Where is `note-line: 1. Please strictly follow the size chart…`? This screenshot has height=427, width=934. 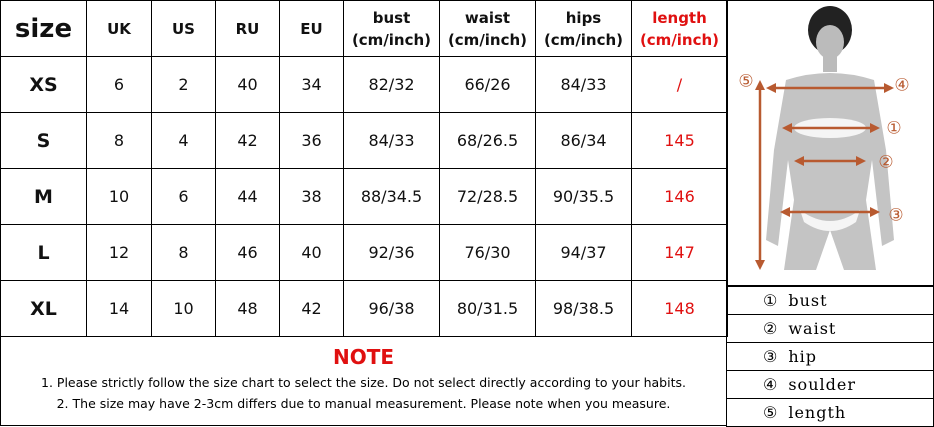
note-line: 1. Please strictly follow the size chart… is located at coordinates (363, 382).